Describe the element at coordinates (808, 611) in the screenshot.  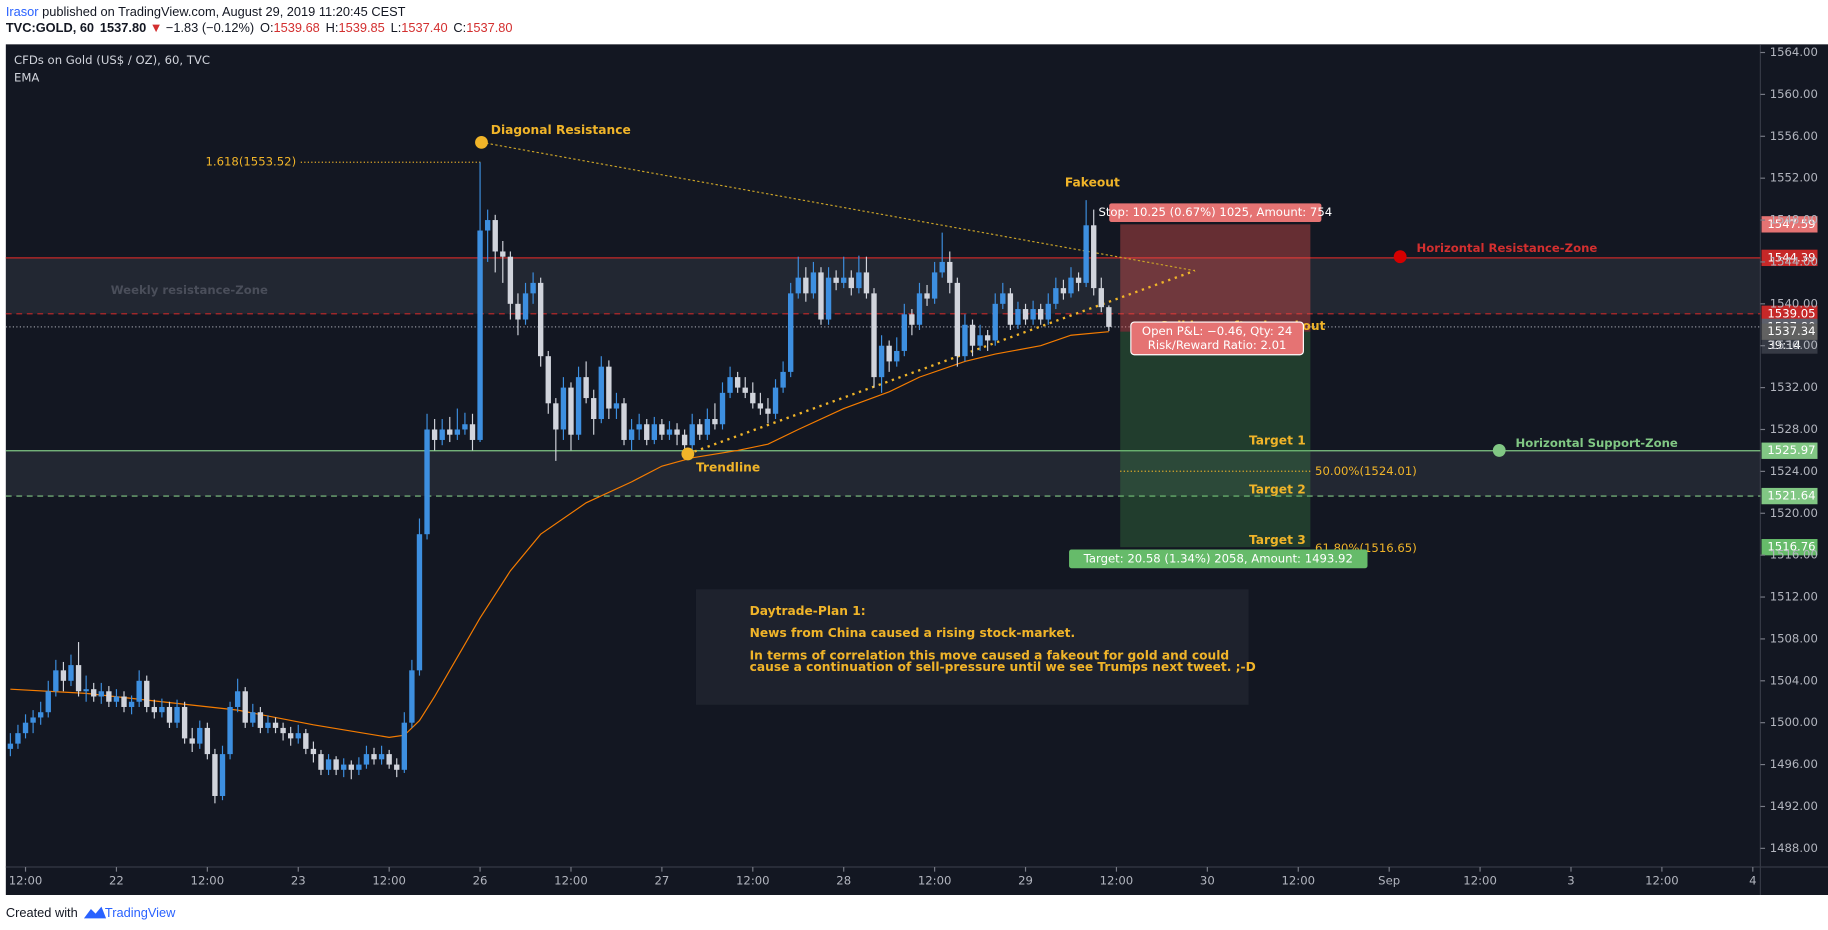
I see `note-title: Daytrade-Plan 1:` at that location.